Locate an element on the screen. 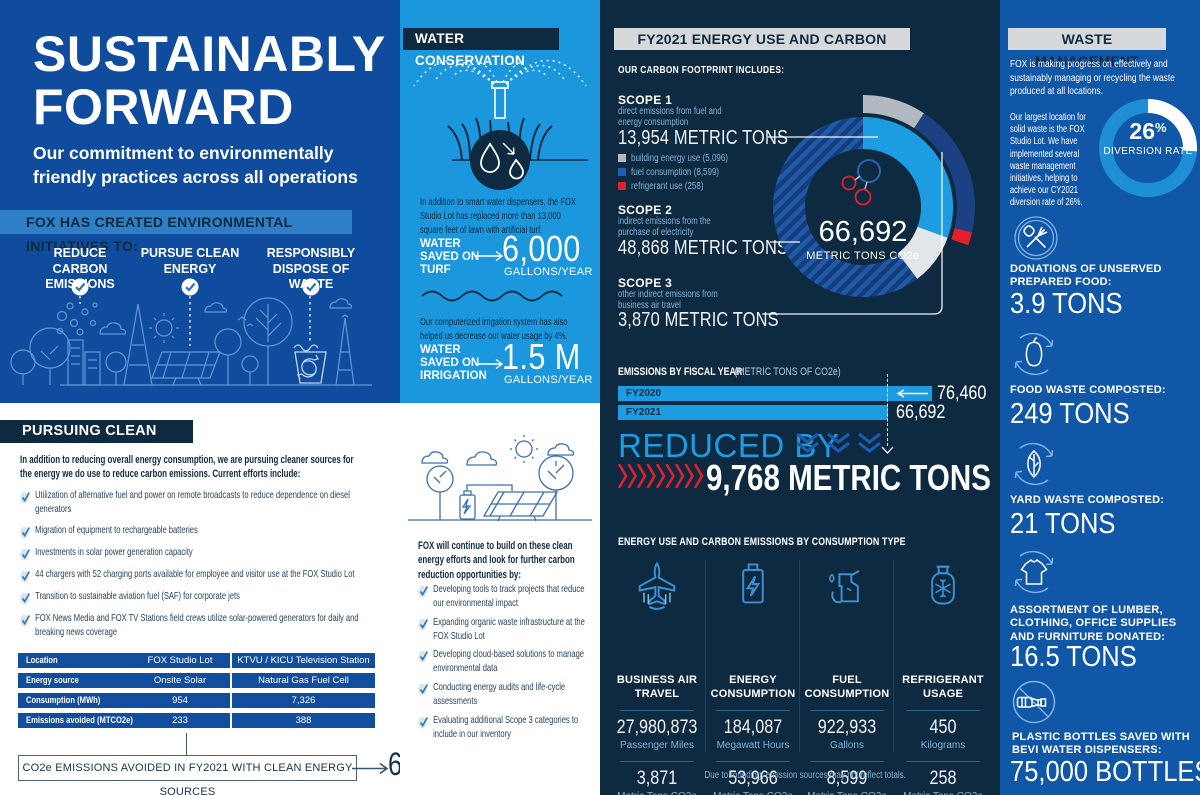  donated-goods-value: 16.5 TONS is located at coordinates (1073, 657).